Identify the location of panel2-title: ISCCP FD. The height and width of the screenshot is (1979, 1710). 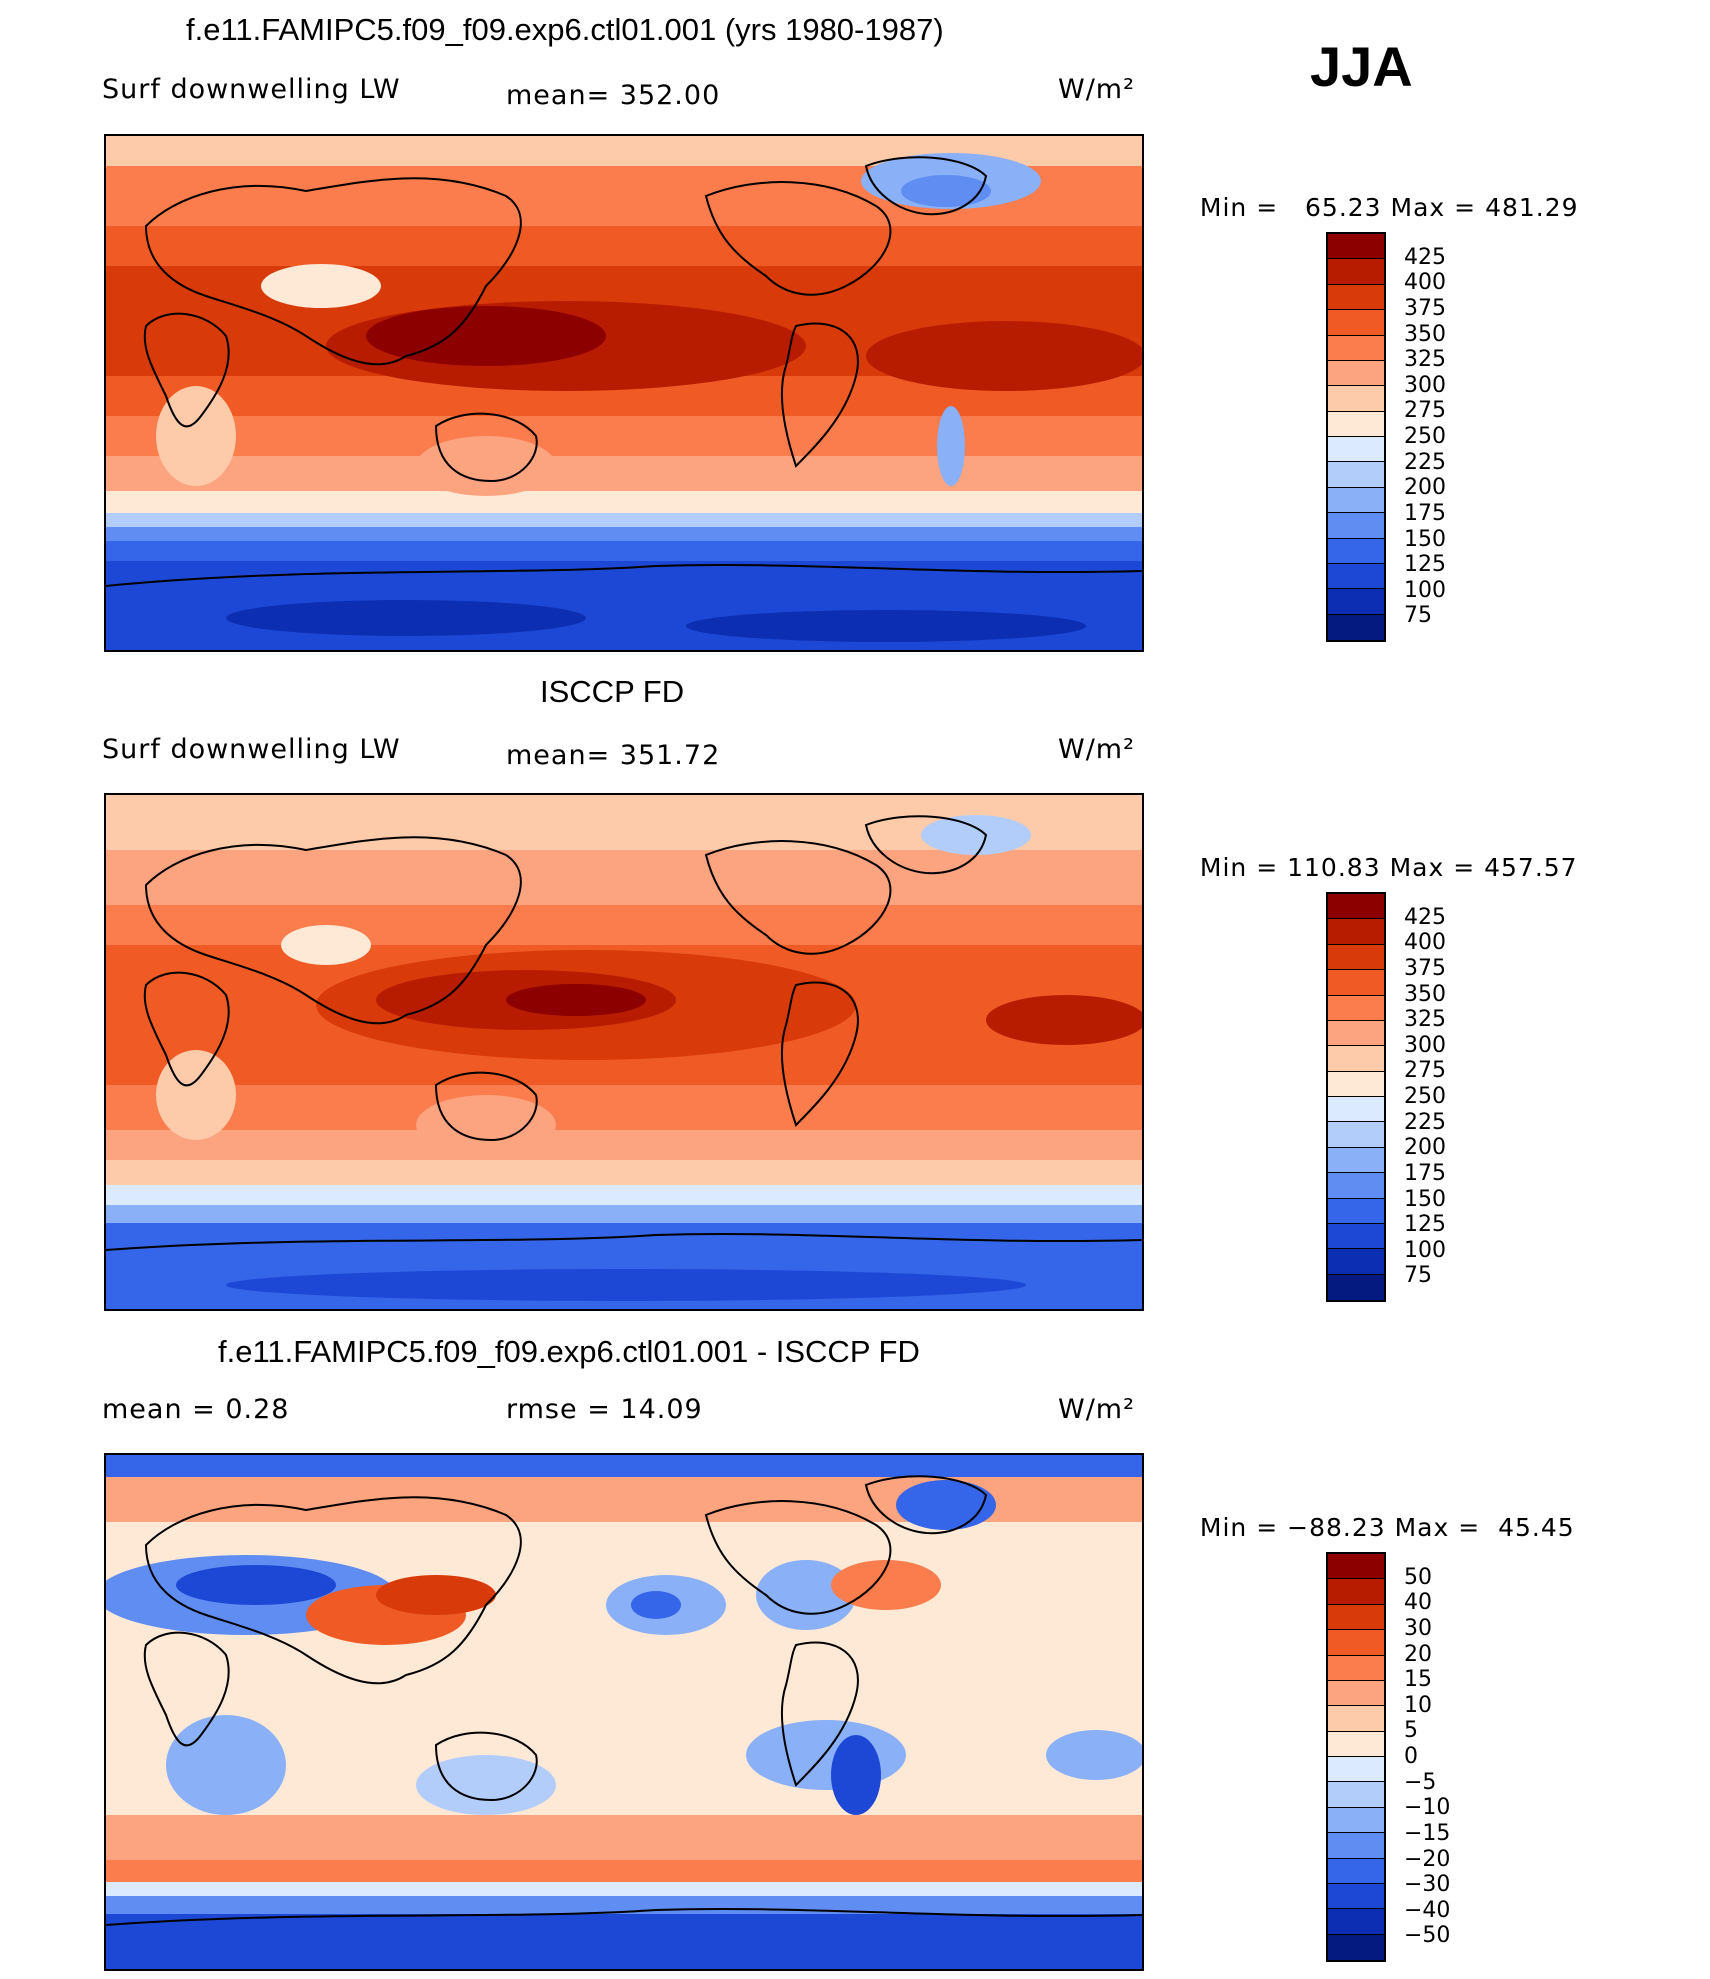
(612, 691).